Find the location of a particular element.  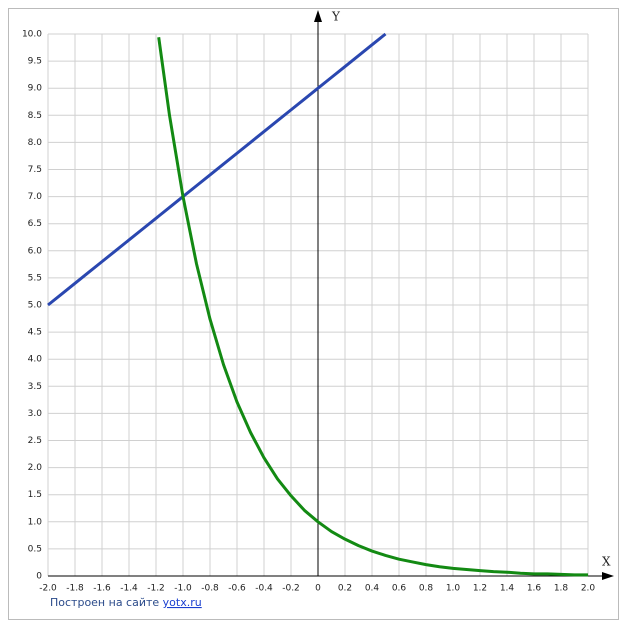

x-tick-label: 1.4 is located at coordinates (507, 589).